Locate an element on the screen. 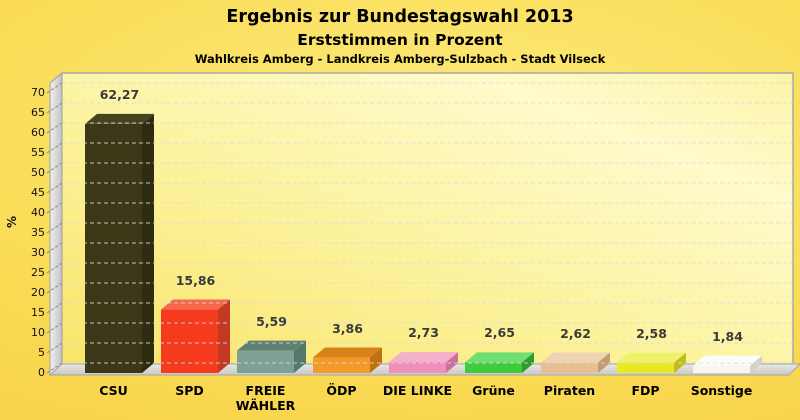 Image resolution: width=800 pixels, height=420 pixels. bar-sonstige-side-face is located at coordinates (756, 364).